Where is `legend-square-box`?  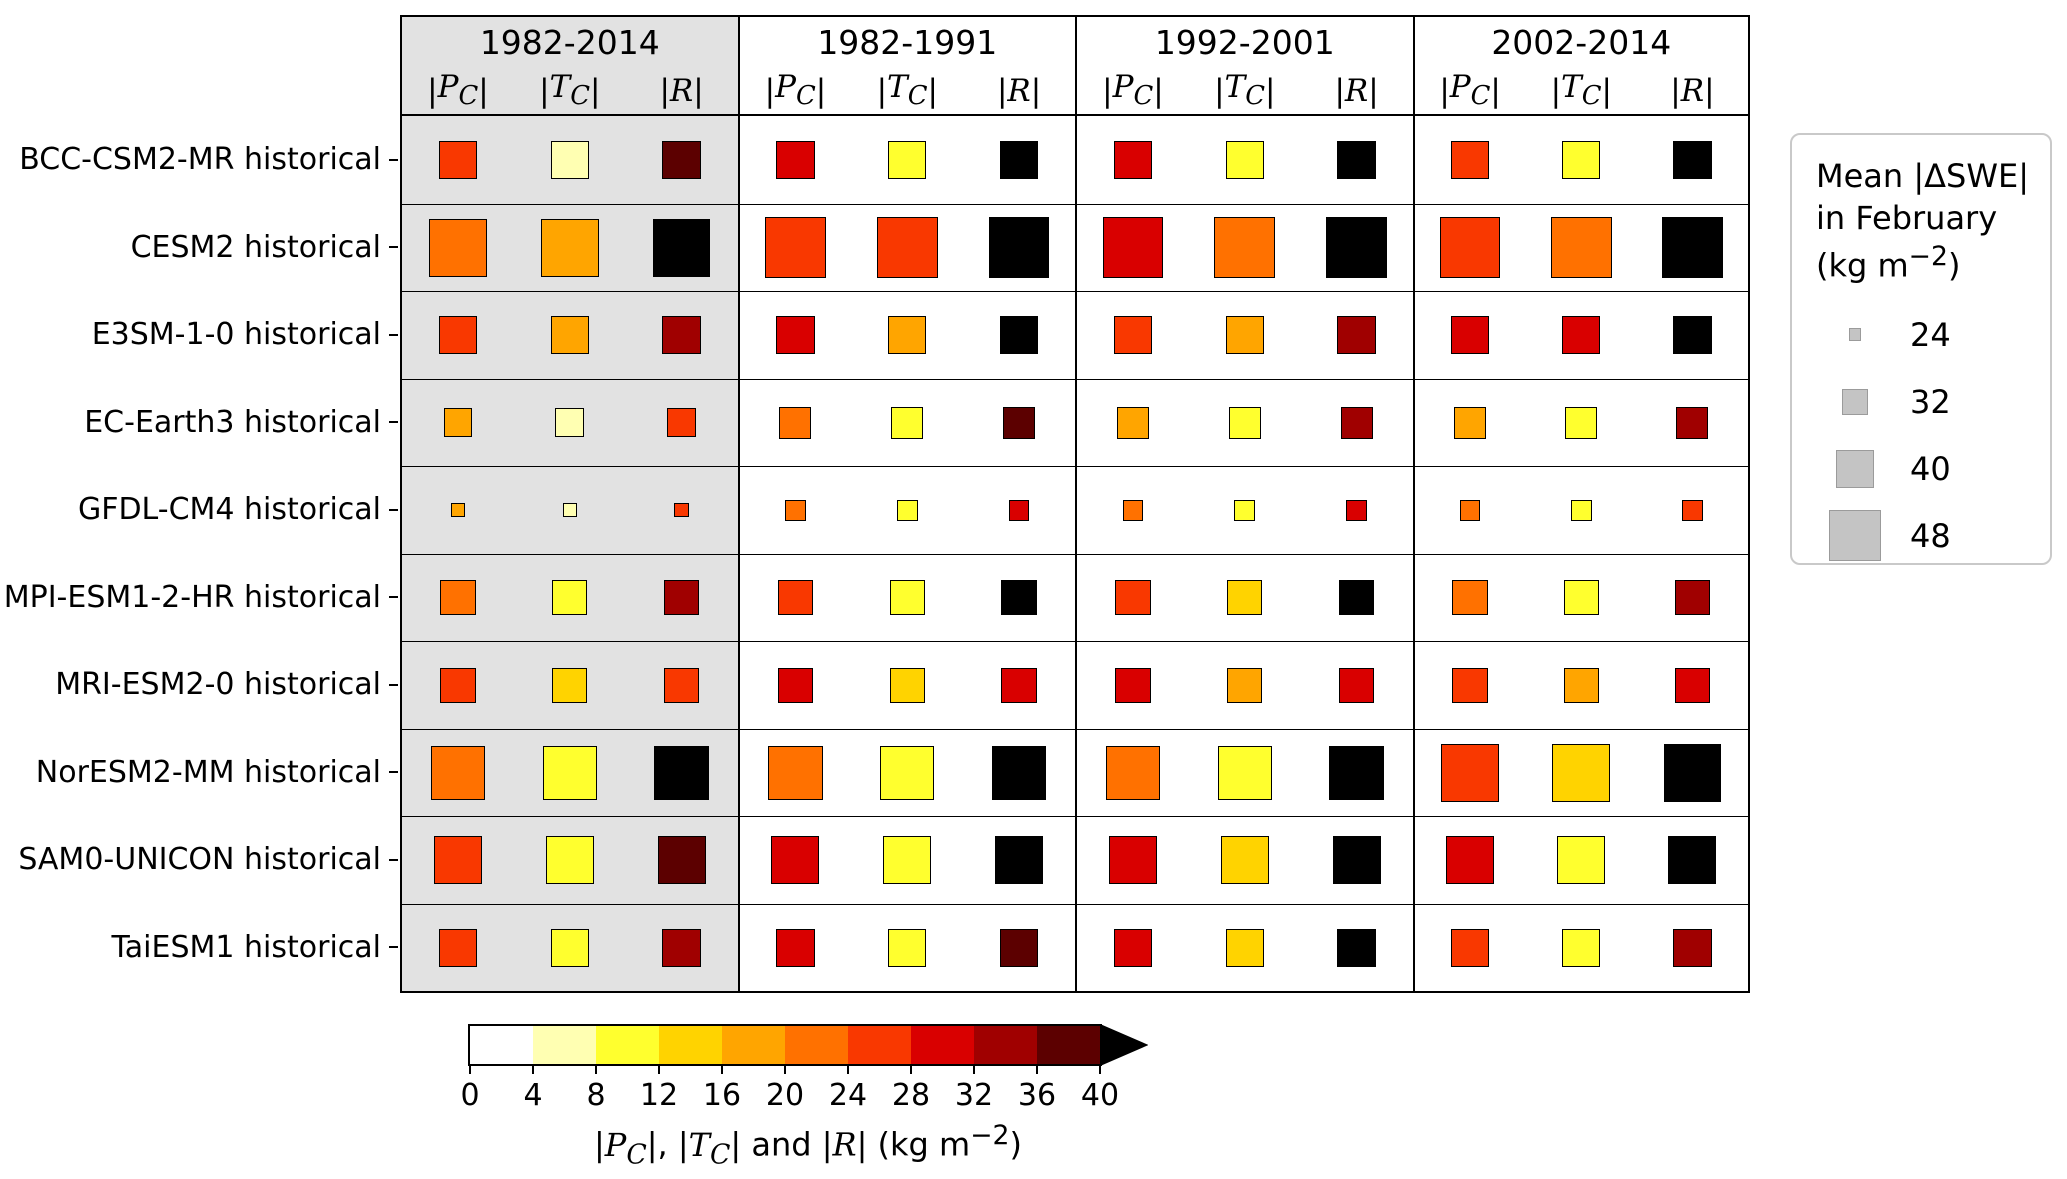 legend-square-box is located at coordinates (1855, 536).